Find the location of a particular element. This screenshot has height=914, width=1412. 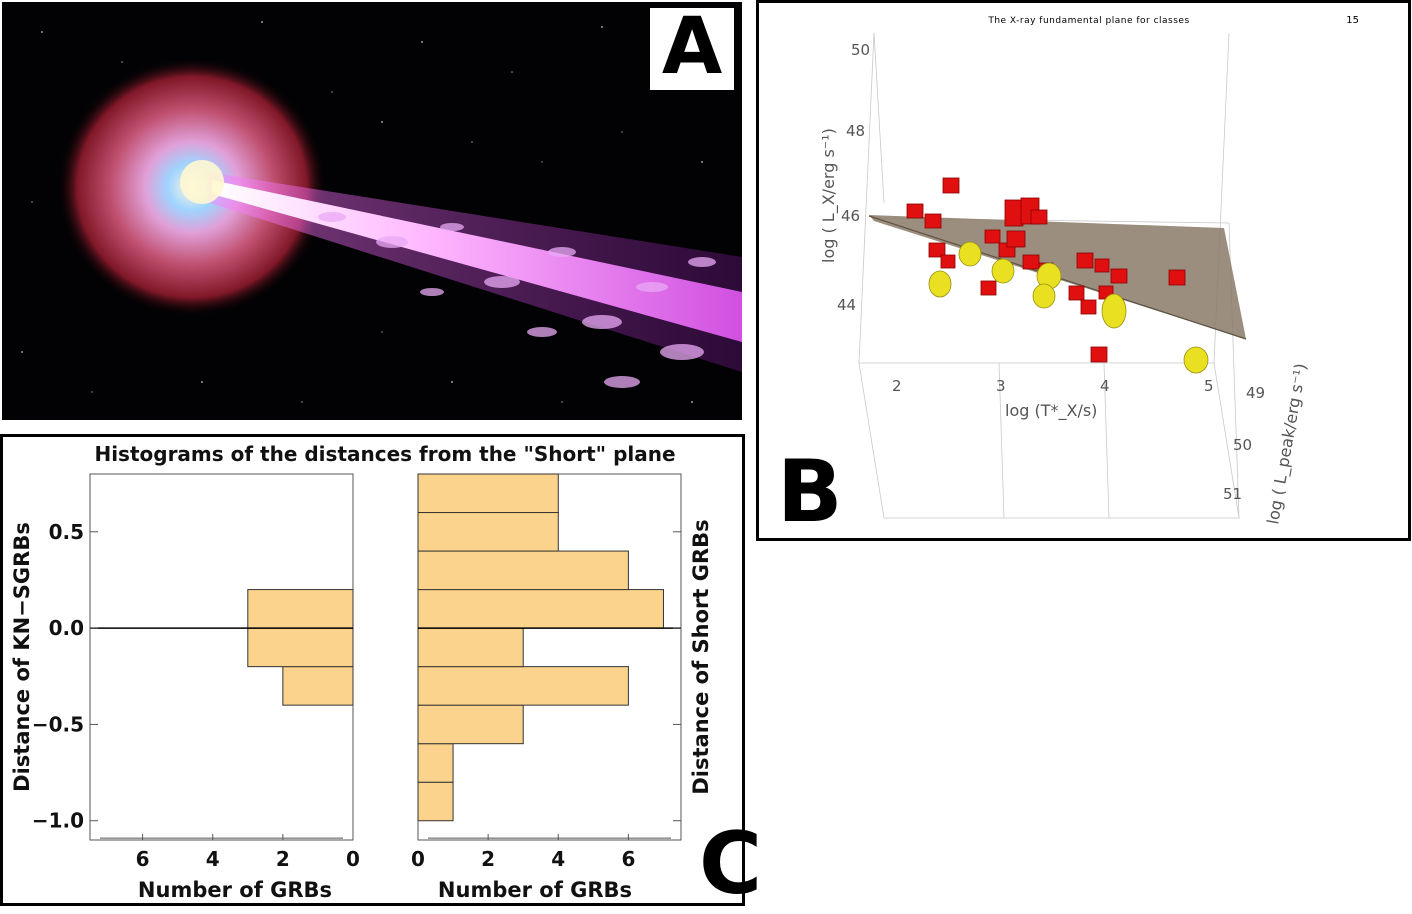

x-tick: 4 is located at coordinates (1105, 386).